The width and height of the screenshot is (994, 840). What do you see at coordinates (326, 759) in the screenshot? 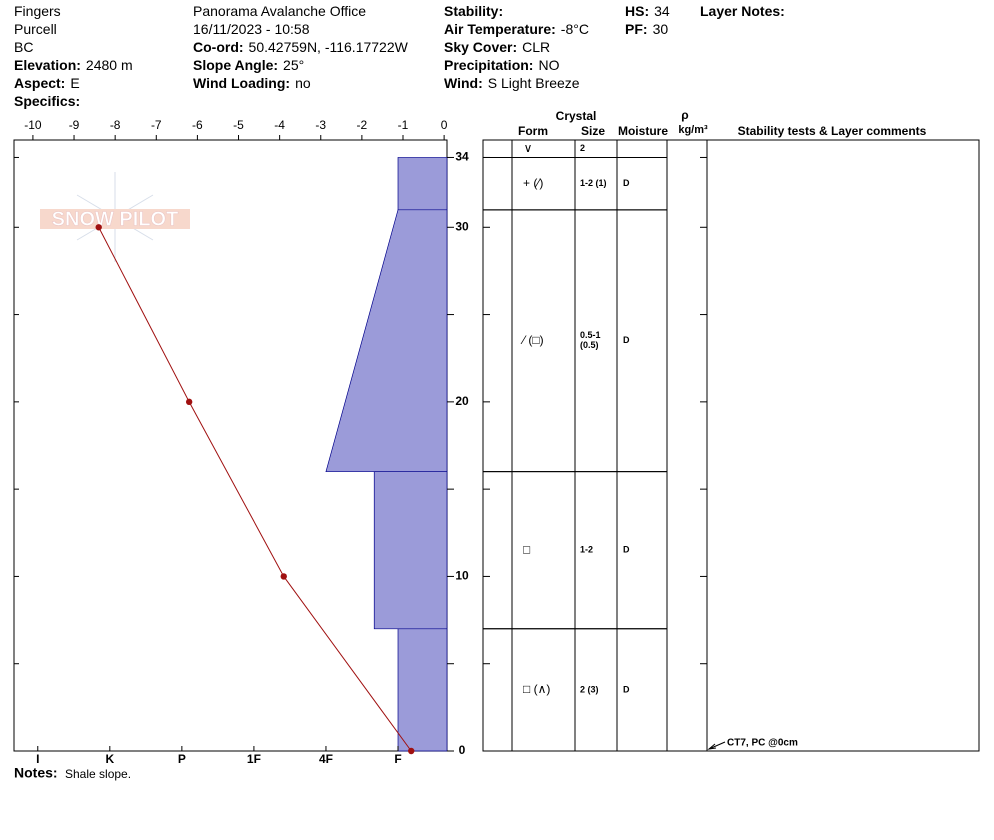
I see `hardness-tick-label: 4F` at bounding box center [326, 759].